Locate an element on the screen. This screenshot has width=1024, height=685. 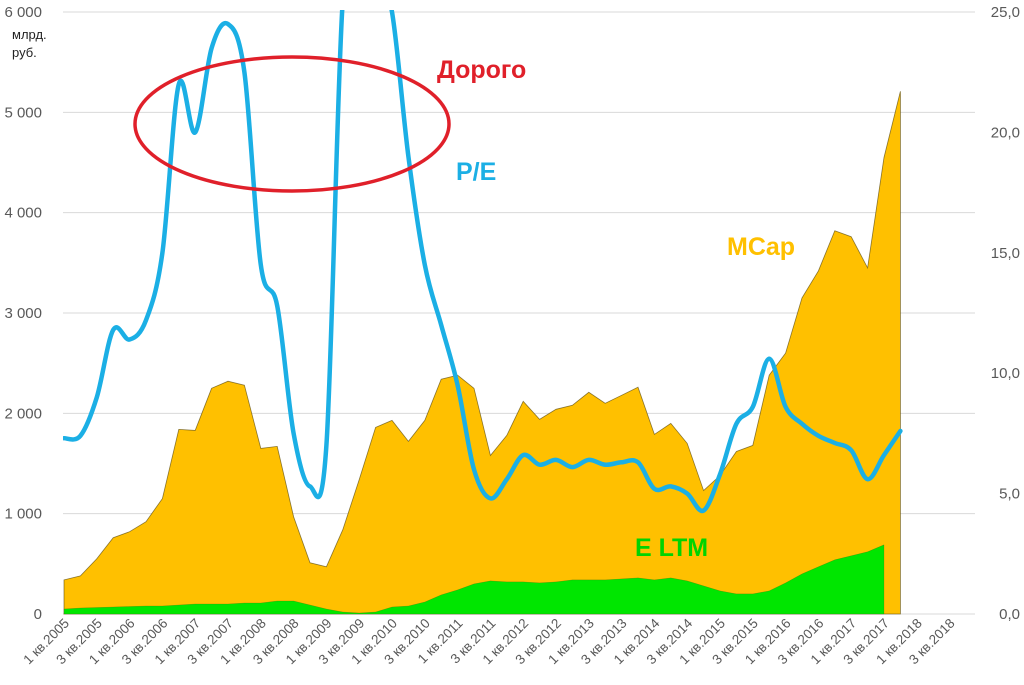
annotation-mcap: MCap is located at coordinates (761, 247).